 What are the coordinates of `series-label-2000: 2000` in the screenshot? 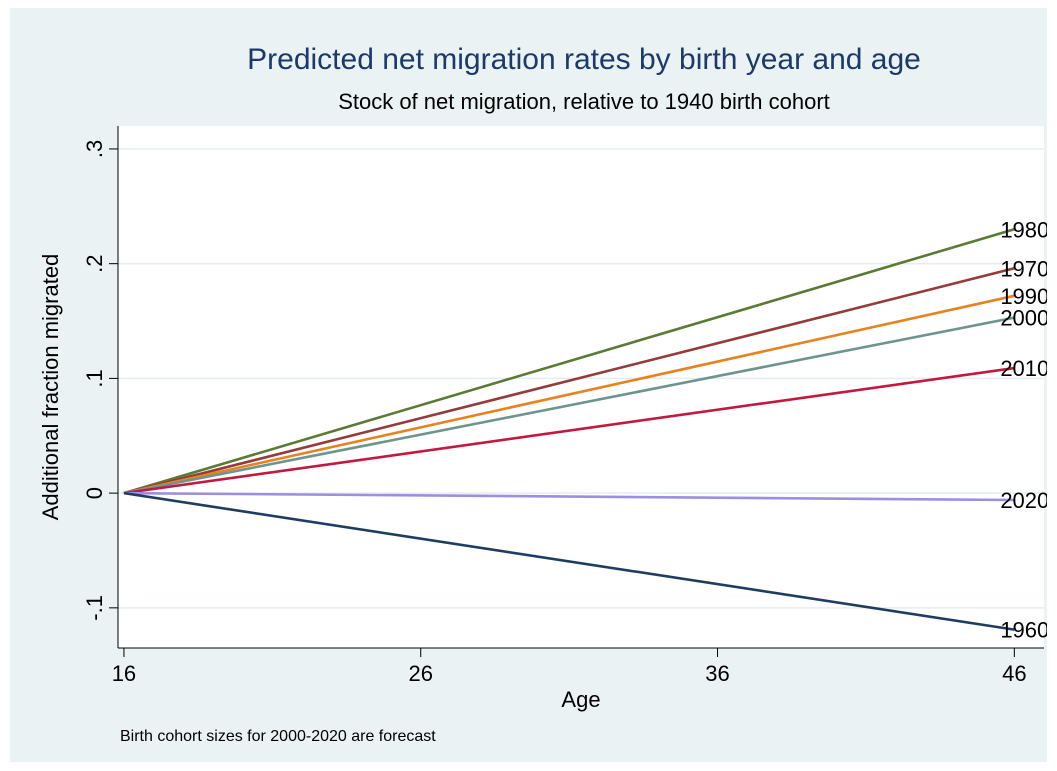 It's located at (1023, 318).